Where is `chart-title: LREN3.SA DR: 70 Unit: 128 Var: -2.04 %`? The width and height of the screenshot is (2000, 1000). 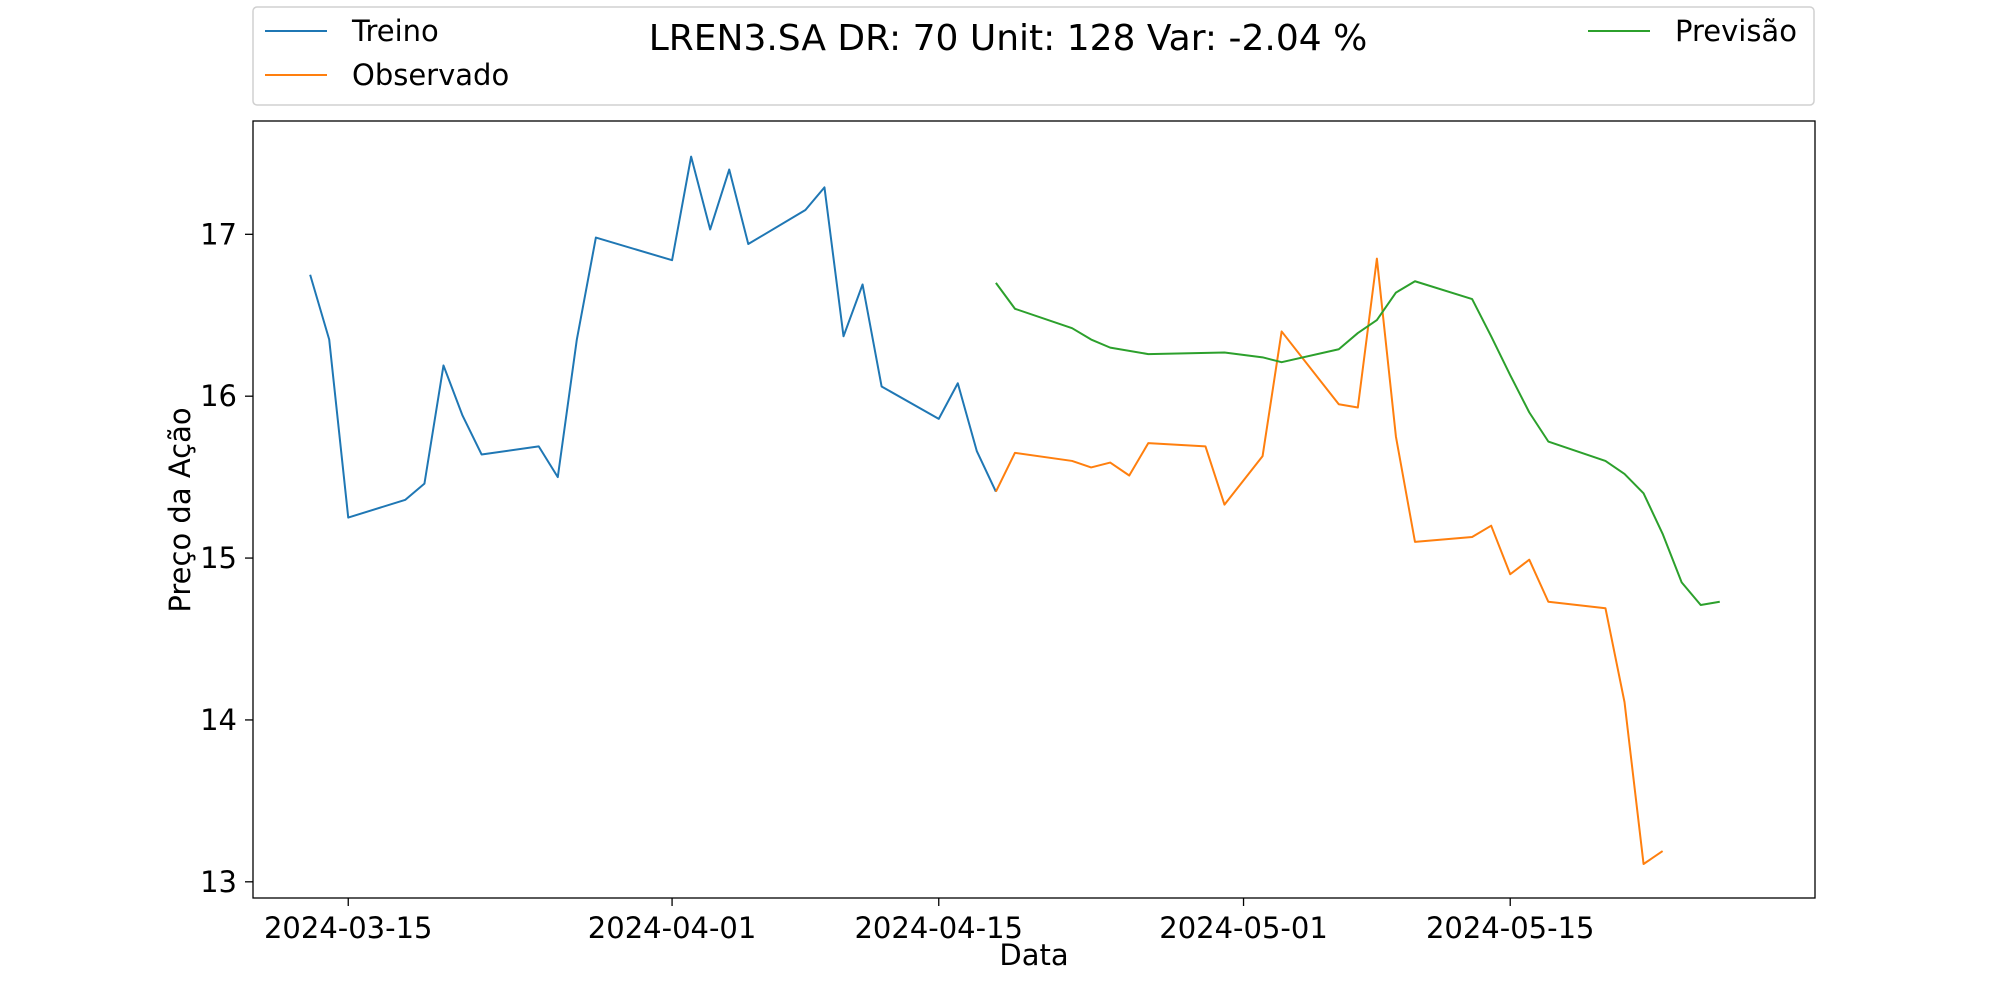 chart-title: LREN3.SA DR: 70 Unit: 128 Var: -2.04 % is located at coordinates (1008, 38).